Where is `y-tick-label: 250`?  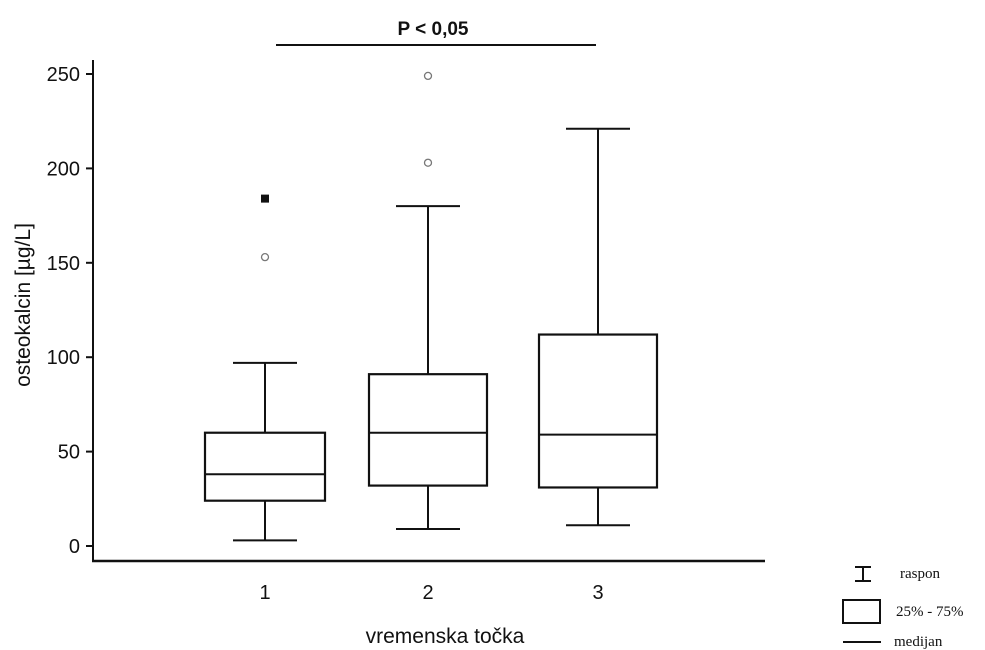
y-tick-label: 250 is located at coordinates (63, 75).